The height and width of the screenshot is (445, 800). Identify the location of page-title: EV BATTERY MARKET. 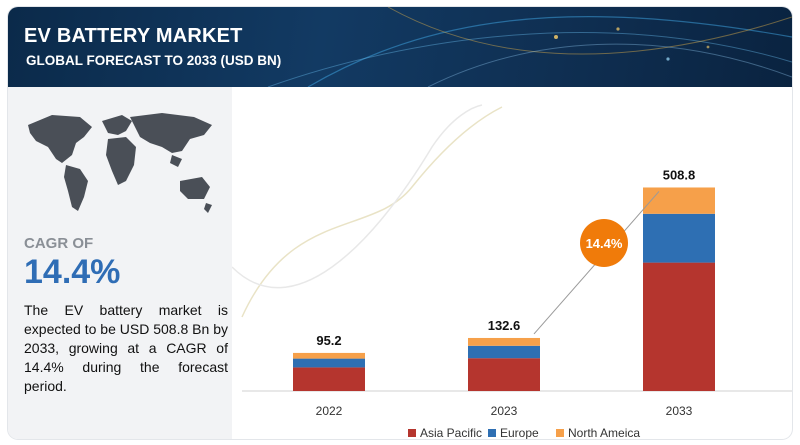
(133, 36).